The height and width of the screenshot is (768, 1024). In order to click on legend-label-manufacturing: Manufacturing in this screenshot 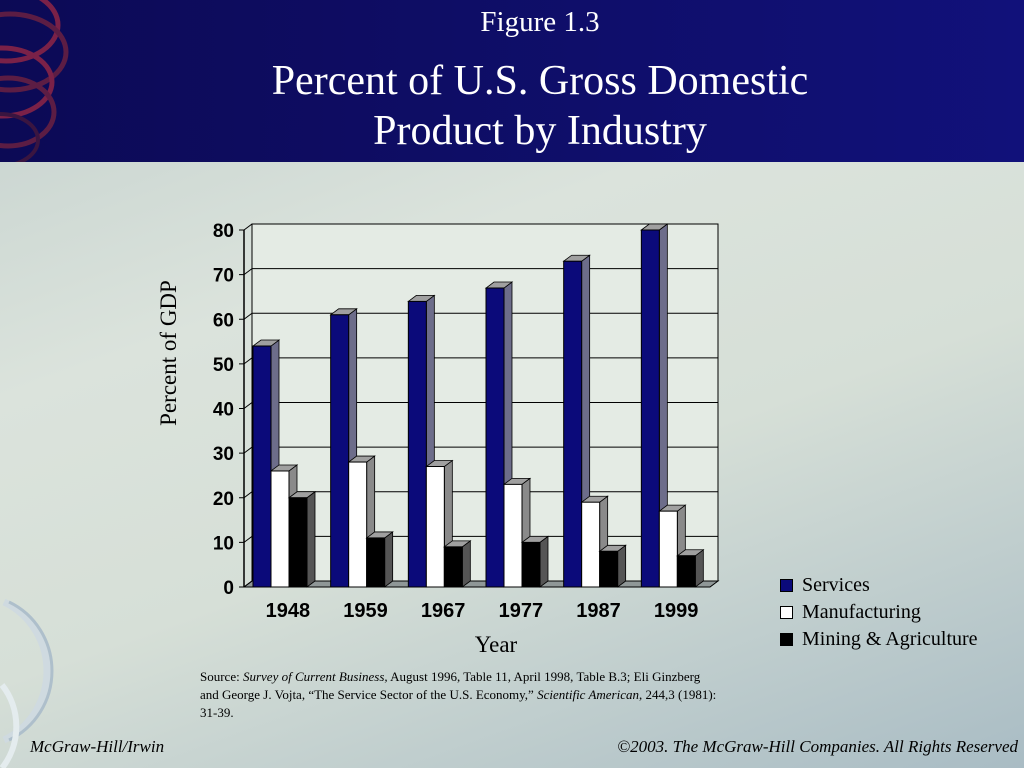, I will do `click(861, 612)`.